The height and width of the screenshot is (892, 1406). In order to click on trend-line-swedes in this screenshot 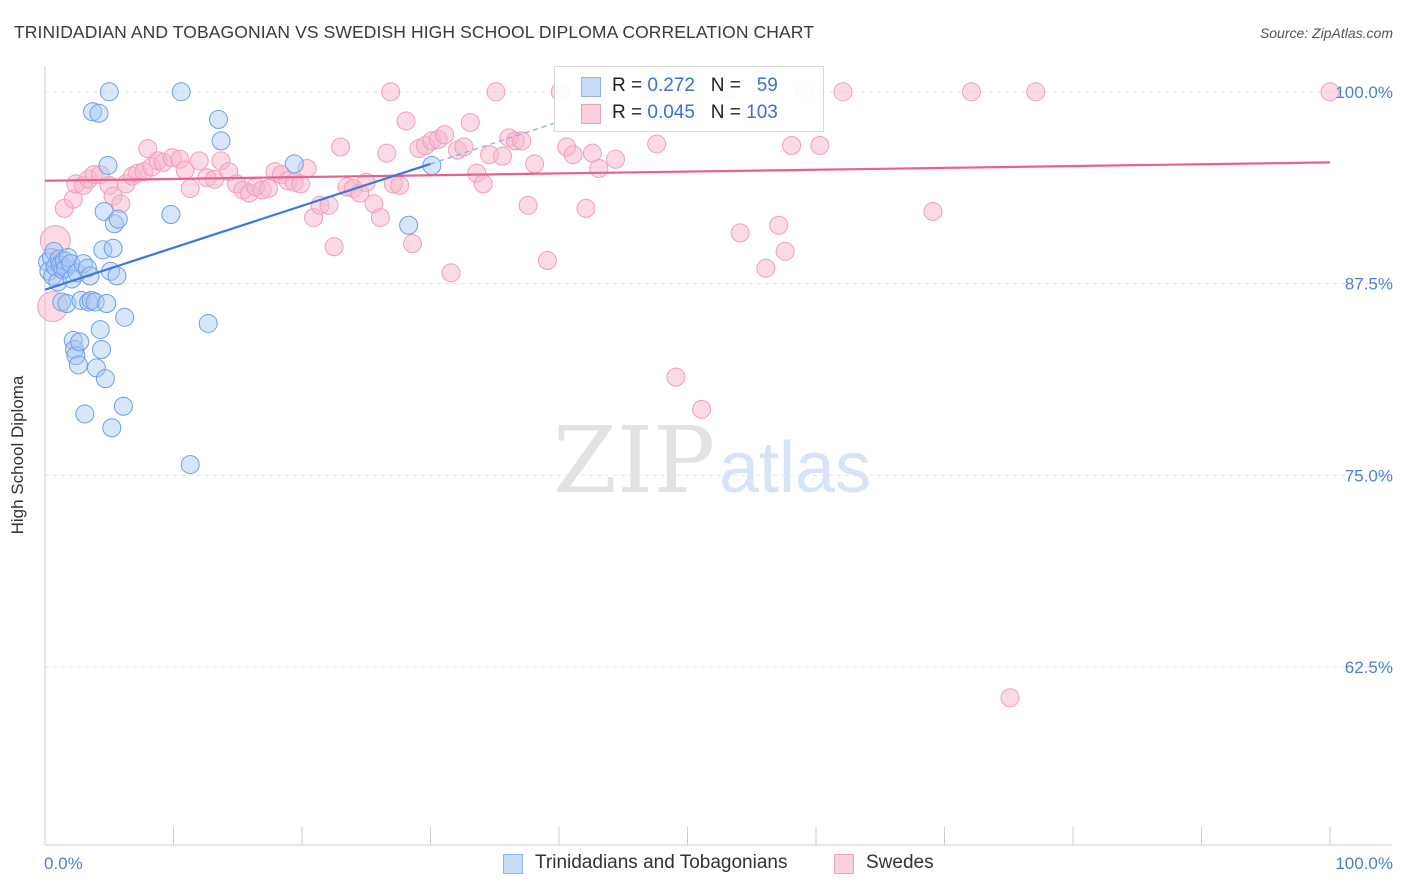, I will do `click(687, 171)`.